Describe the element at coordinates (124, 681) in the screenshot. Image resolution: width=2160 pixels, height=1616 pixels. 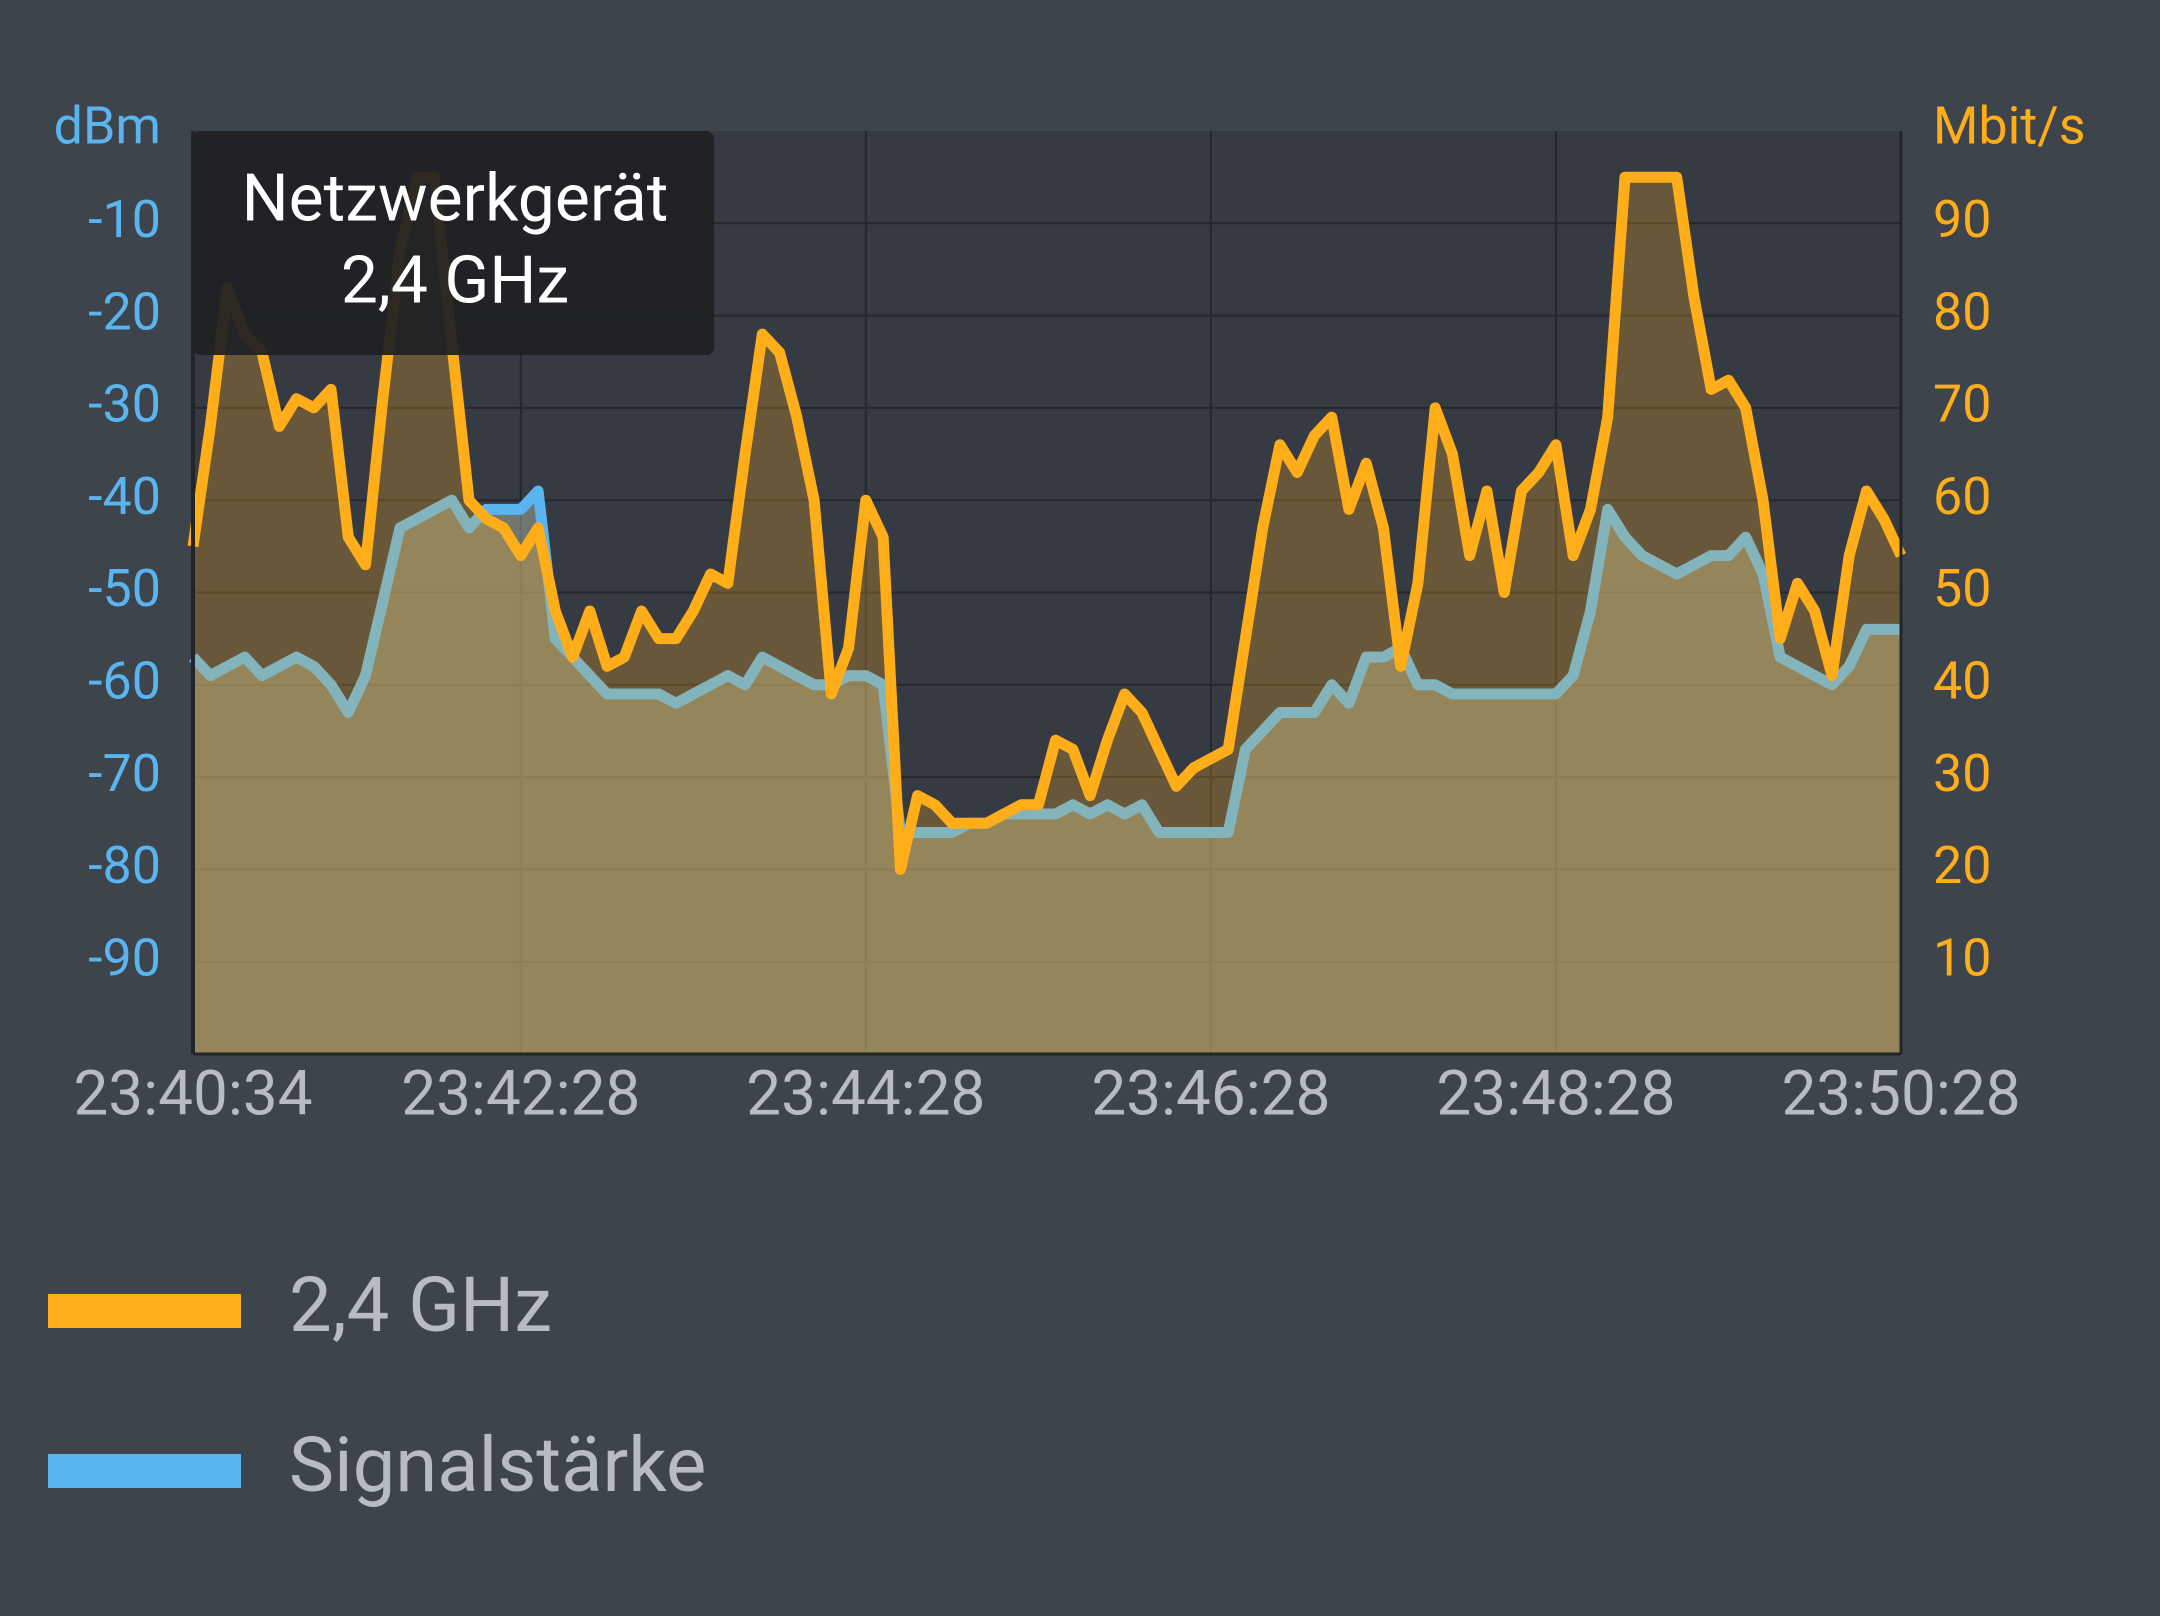
I see `y-tick-label: -60` at that location.